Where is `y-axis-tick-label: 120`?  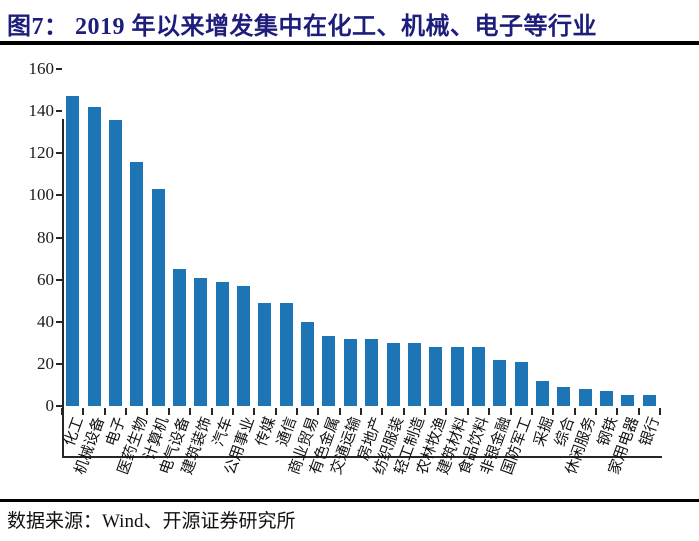
y-axis-tick-label: 120 is located at coordinates (41, 153).